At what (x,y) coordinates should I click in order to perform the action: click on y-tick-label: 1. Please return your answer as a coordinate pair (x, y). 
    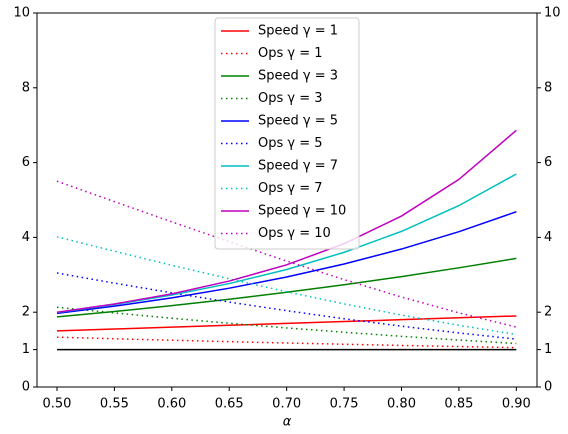
    Looking at the image, I should click on (26, 349).